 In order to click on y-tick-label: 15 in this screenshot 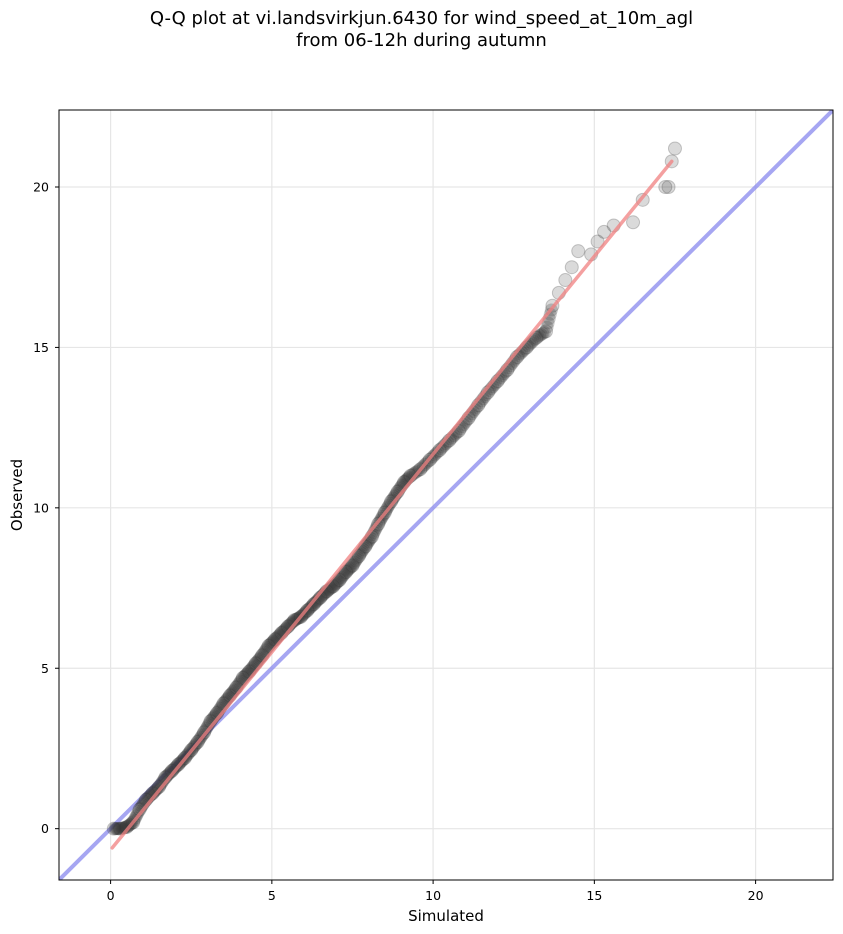, I will do `click(41, 347)`.